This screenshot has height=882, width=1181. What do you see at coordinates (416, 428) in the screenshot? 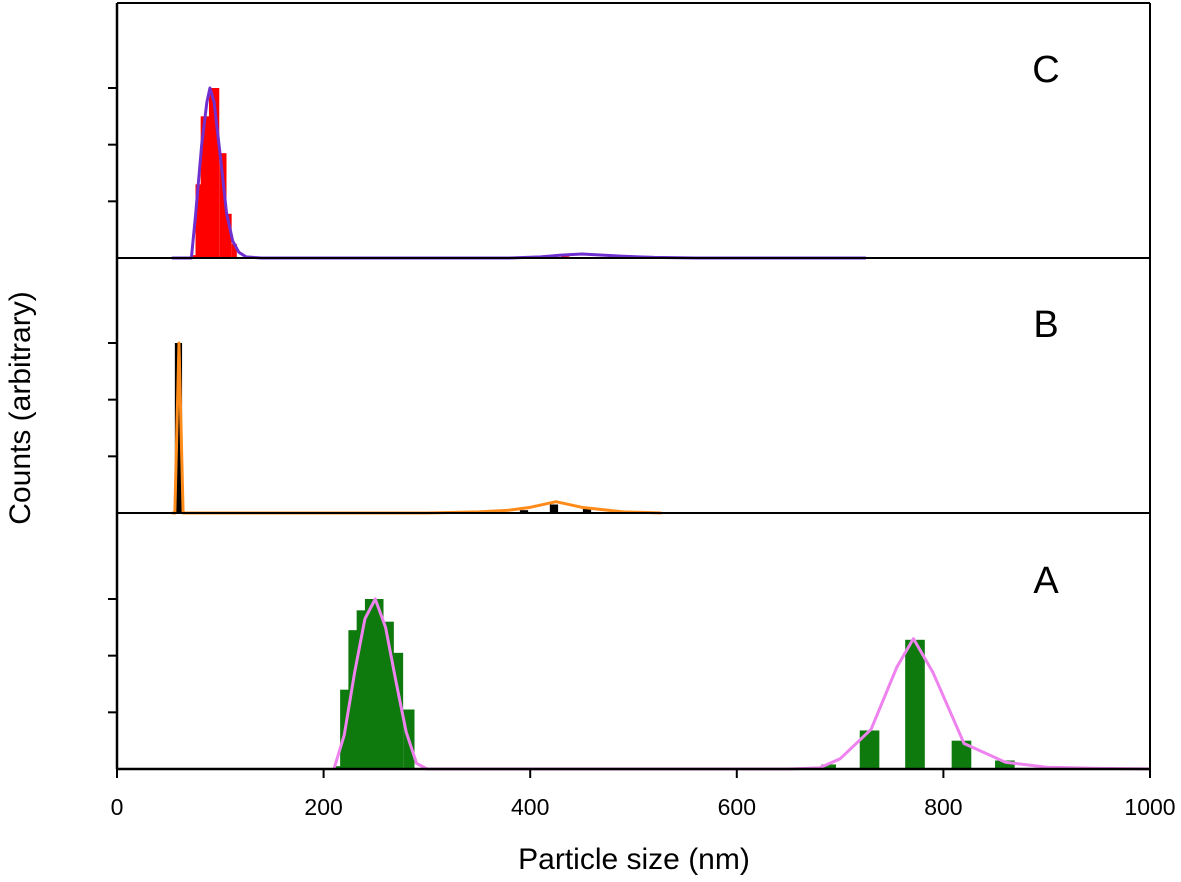
I see `panel-b-fit-line` at bounding box center [416, 428].